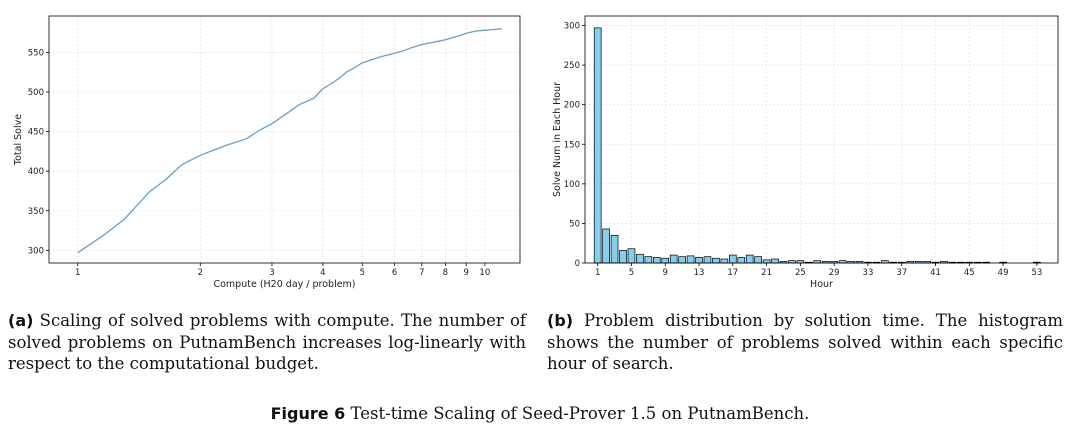  What do you see at coordinates (77, 273) in the screenshot?
I see `chart-a-xtick-label: 1` at bounding box center [77, 273].